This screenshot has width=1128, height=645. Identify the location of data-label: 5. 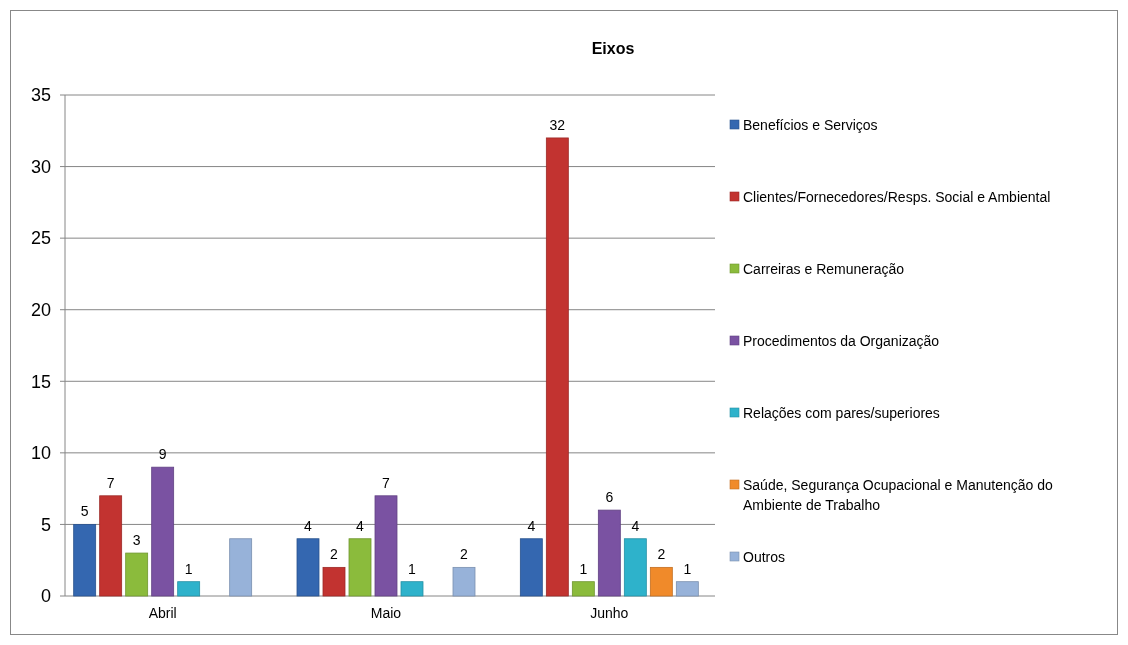
(84, 511).